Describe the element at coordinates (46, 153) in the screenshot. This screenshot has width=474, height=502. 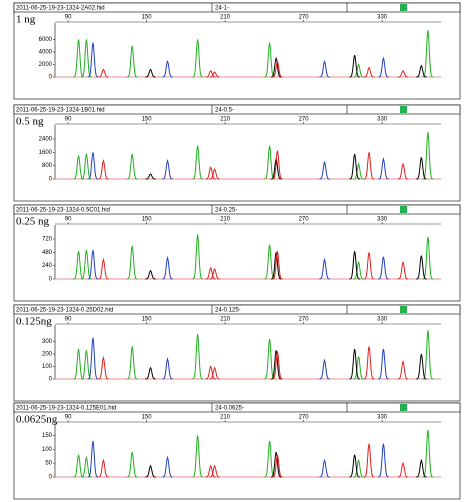
I see `y-tick-label: 1600` at that location.